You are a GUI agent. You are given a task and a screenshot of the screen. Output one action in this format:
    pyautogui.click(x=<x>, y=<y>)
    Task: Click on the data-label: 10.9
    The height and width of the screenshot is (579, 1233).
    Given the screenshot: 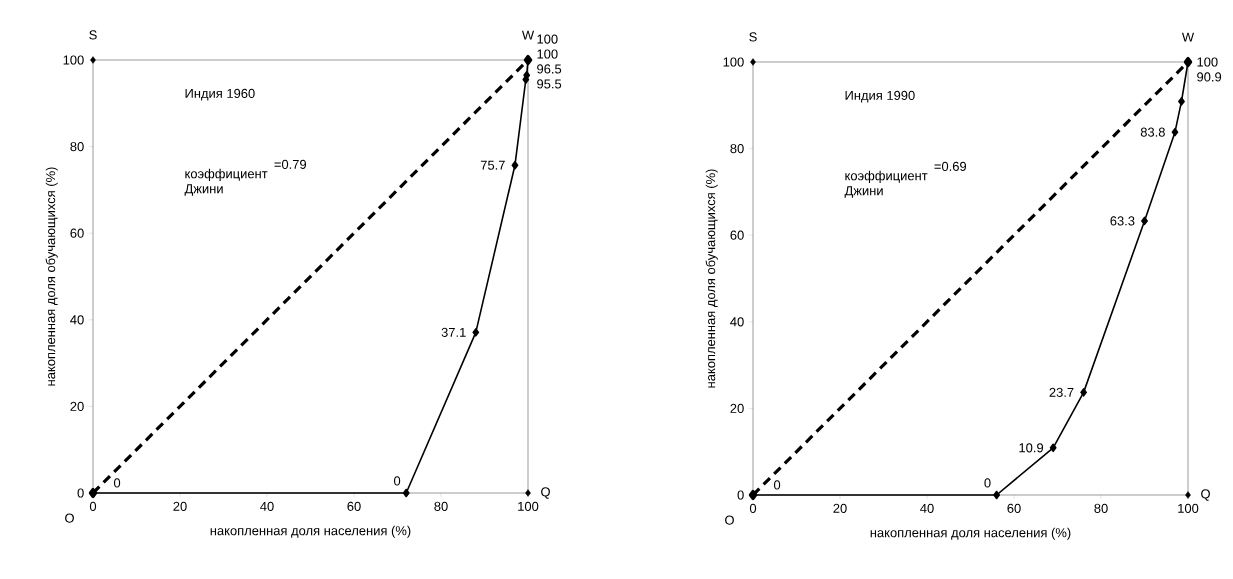 What is the action you would take?
    pyautogui.click(x=1031, y=448)
    